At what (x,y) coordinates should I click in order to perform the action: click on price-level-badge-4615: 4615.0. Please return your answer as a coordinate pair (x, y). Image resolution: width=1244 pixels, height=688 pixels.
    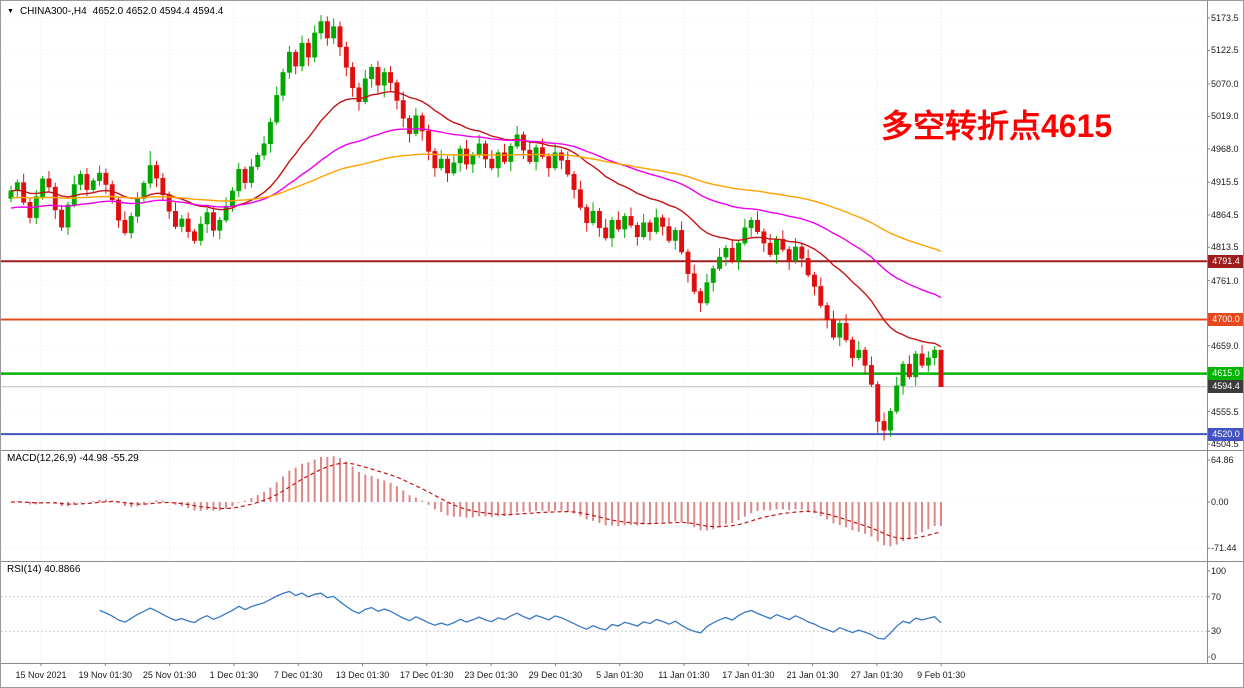
    Looking at the image, I should click on (1225, 374).